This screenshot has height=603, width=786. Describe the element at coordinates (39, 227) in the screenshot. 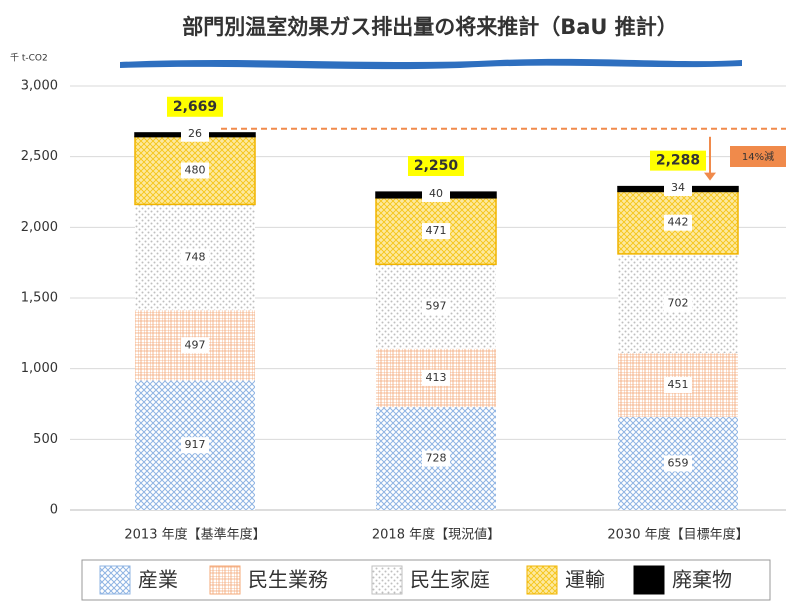

I see `y-tick-label: 2,000` at that location.